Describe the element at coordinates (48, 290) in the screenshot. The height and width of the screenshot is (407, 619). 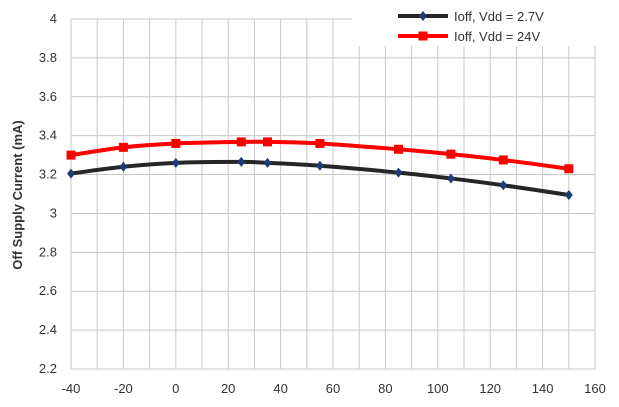
I see `y-tick-label: 2.6` at that location.